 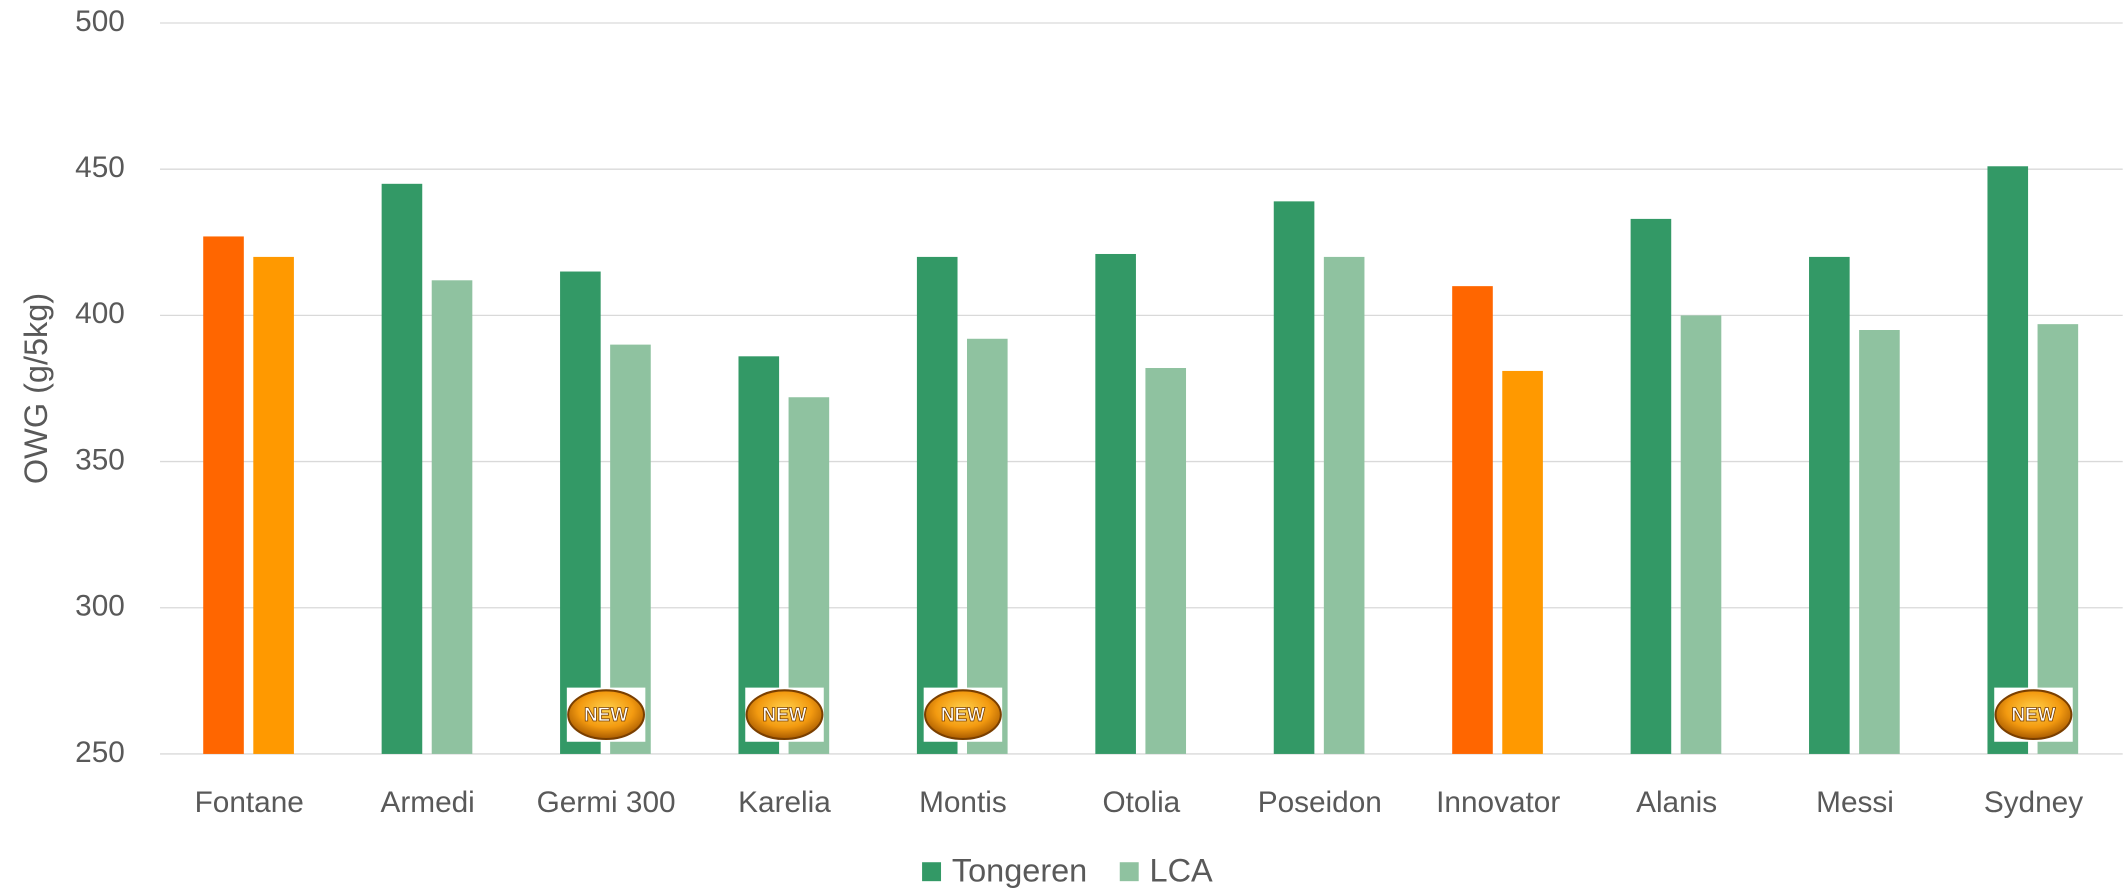 I want to click on y-axis-title: OWG (g/5kg), so click(x=36, y=388).